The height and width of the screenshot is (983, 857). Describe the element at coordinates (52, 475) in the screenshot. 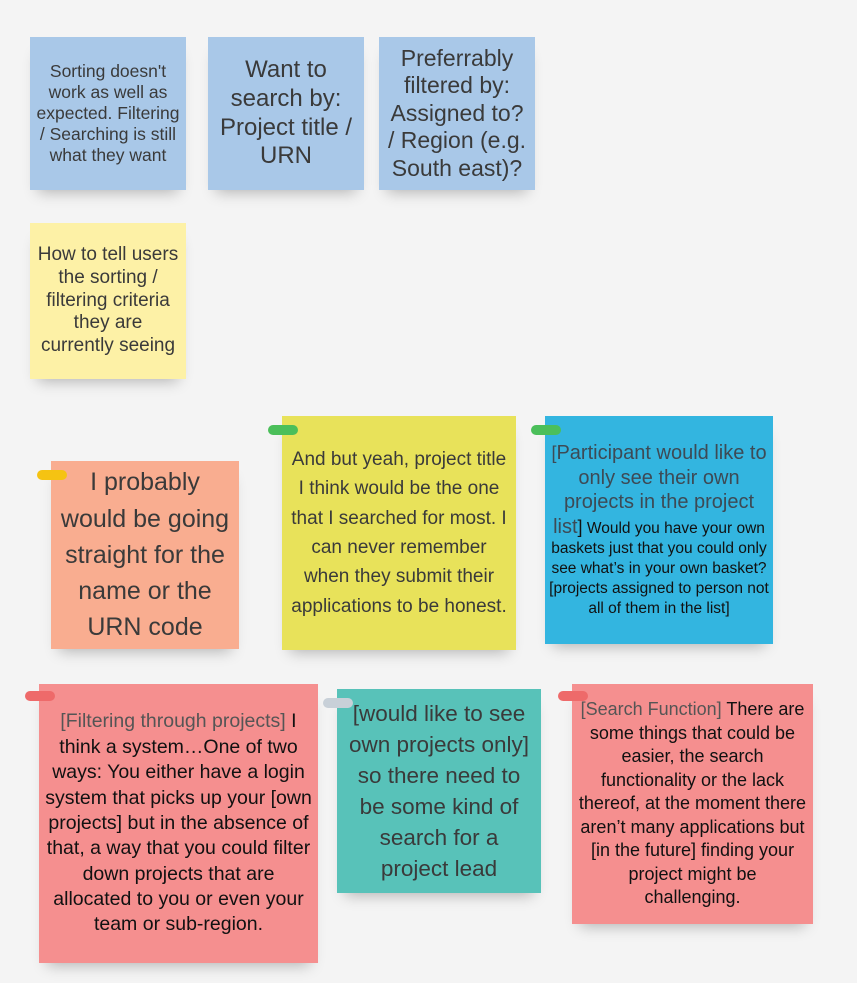

I see `yellow-tag-icon` at that location.